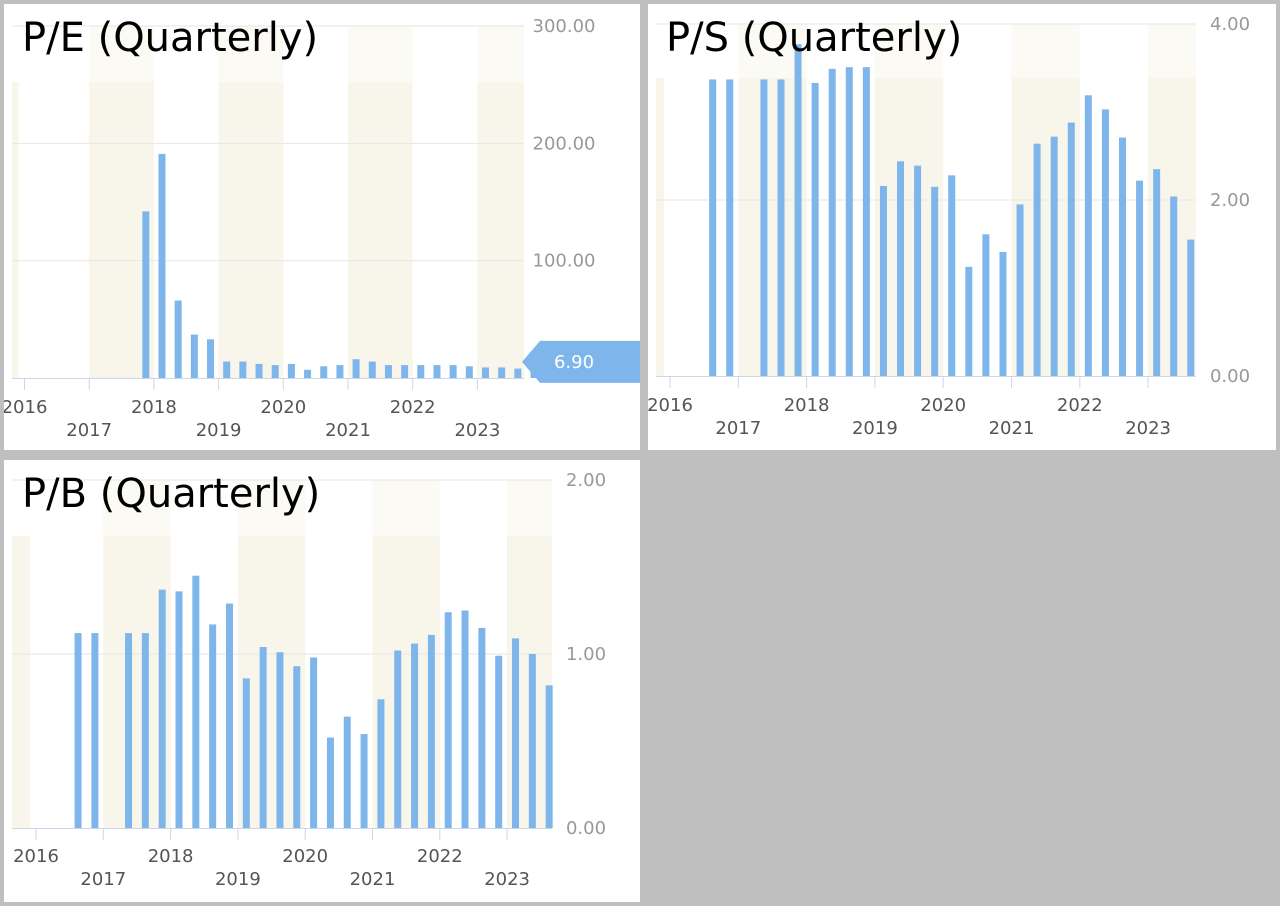  I want to click on bar-2018Q1, so click(815, 229).